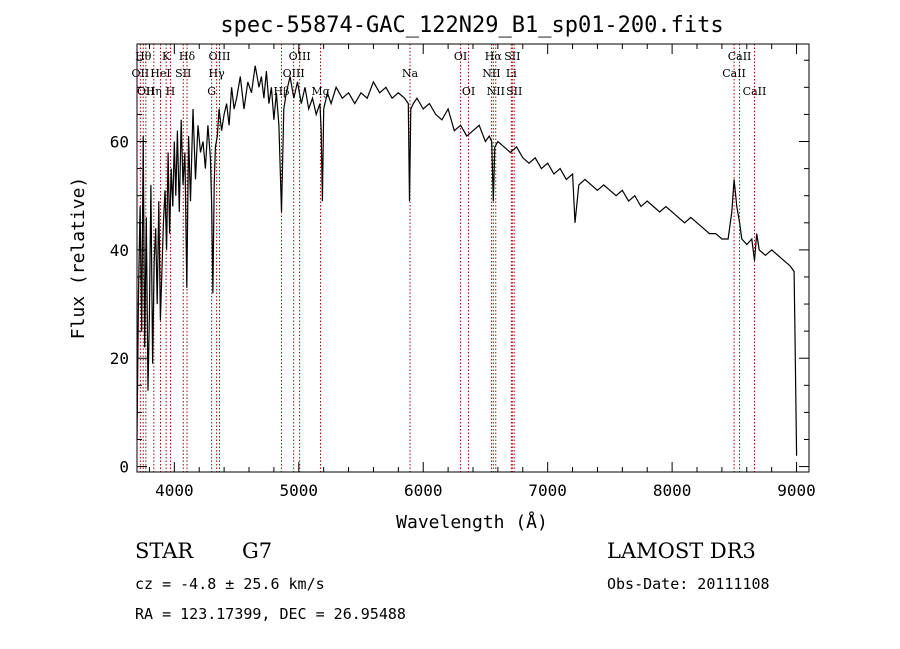 The width and height of the screenshot is (900, 649). I want to click on line-label-21: G, so click(211, 91).